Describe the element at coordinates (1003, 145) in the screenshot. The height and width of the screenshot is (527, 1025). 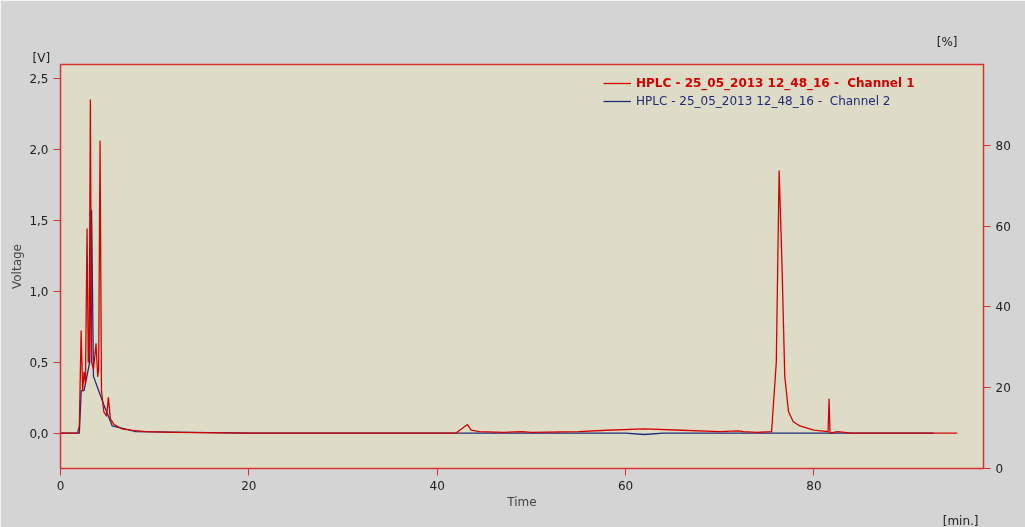
I see `y2-tick-label: 80` at that location.